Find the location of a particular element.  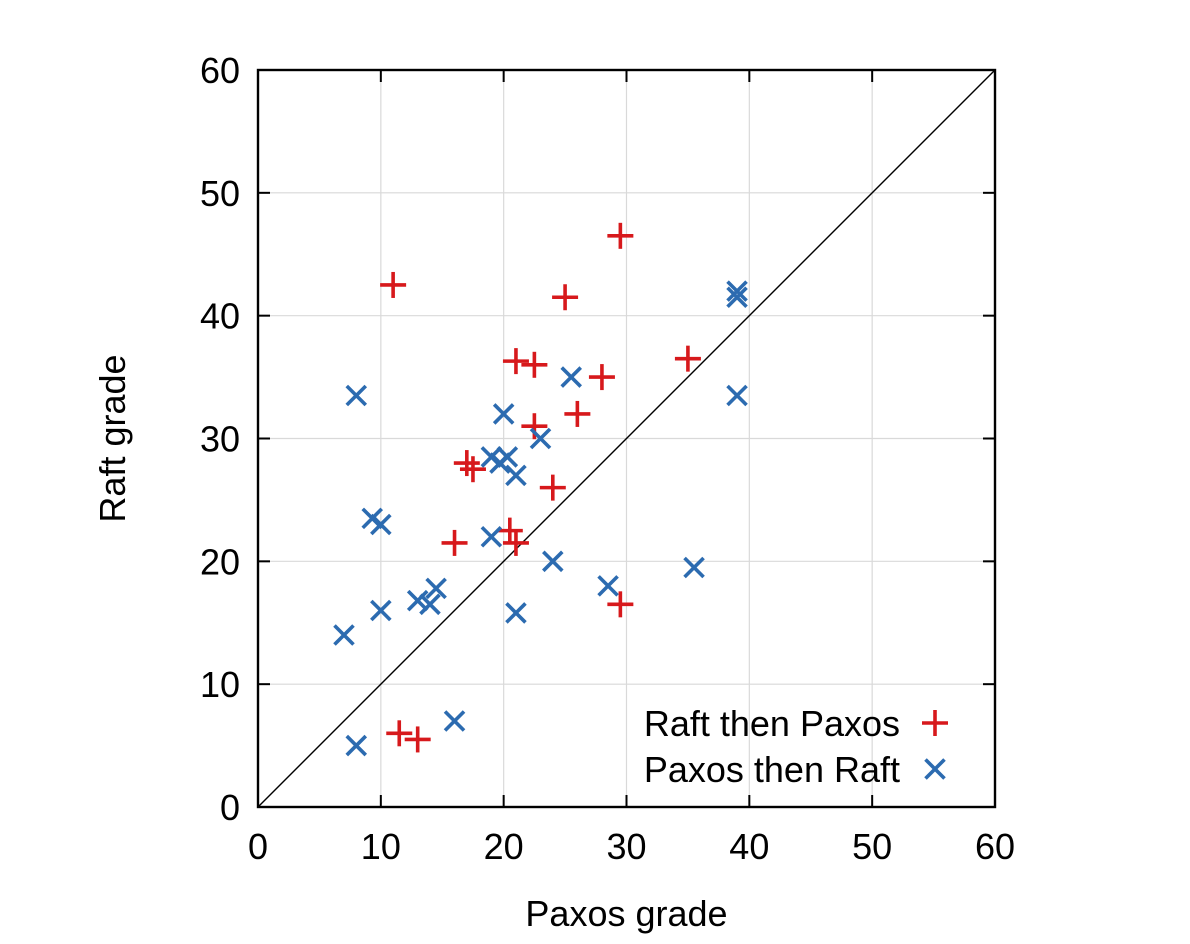

x-tick-label-0: 0 is located at coordinates (258, 846).